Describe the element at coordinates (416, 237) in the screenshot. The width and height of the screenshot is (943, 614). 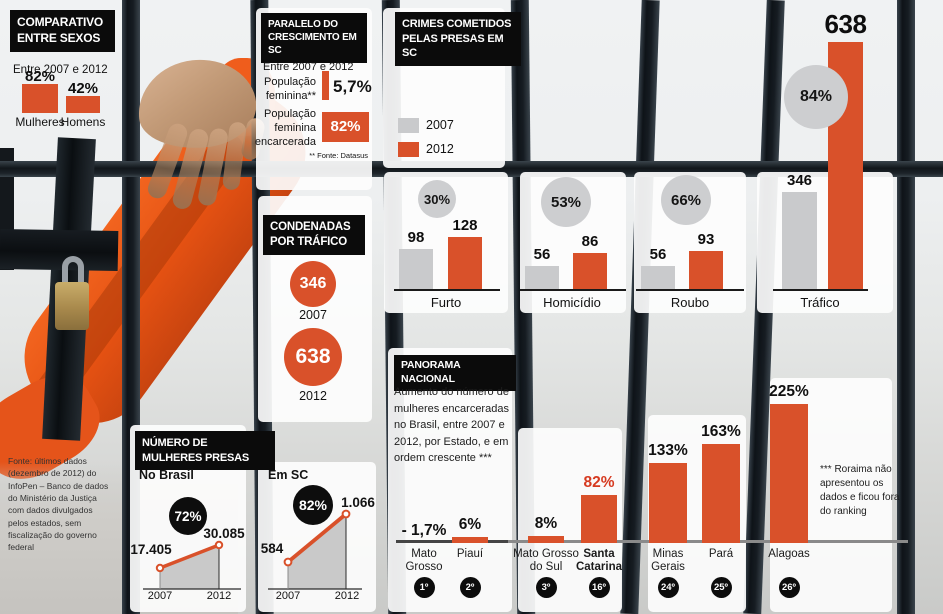
I see `crime-0-value-2007: 98` at that location.